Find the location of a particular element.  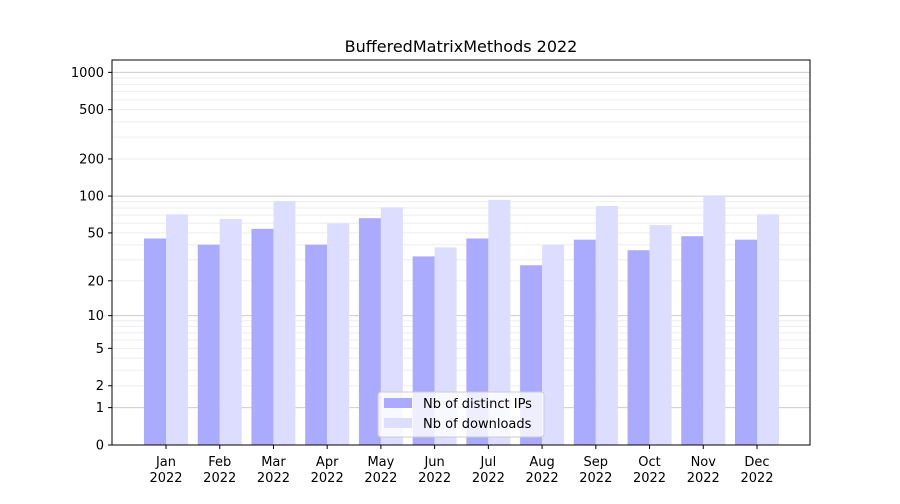

y-tick-label: 200 is located at coordinates (91, 159).